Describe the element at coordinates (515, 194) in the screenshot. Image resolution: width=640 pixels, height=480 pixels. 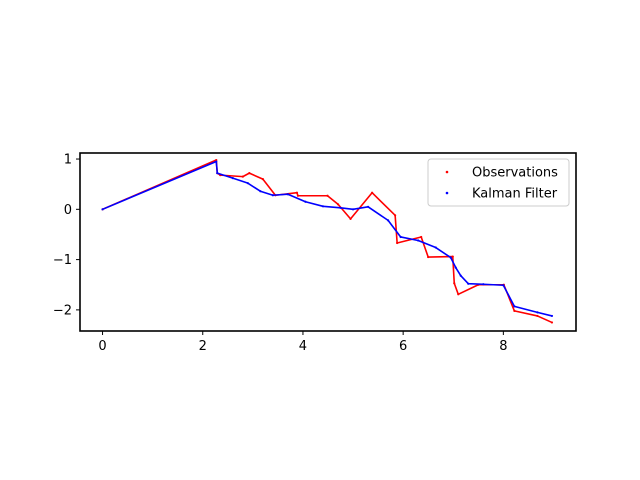
I see `legend-label-1: Kalman Filter` at that location.